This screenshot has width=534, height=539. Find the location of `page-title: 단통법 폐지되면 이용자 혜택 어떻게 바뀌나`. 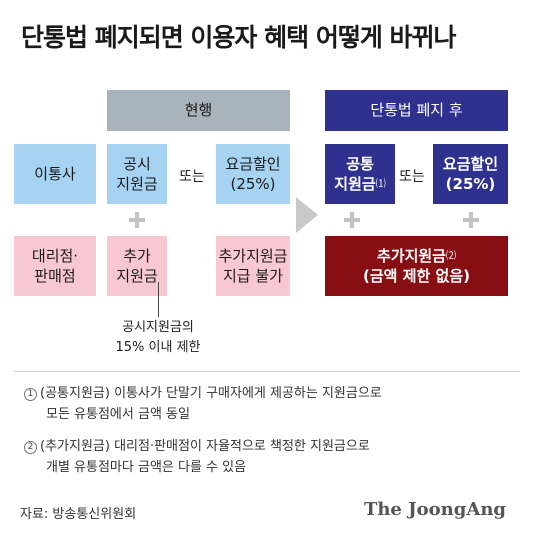

page-title: 단통법 폐지되면 이용자 혜택 어떻게 바뀌나 is located at coordinates (239, 37).